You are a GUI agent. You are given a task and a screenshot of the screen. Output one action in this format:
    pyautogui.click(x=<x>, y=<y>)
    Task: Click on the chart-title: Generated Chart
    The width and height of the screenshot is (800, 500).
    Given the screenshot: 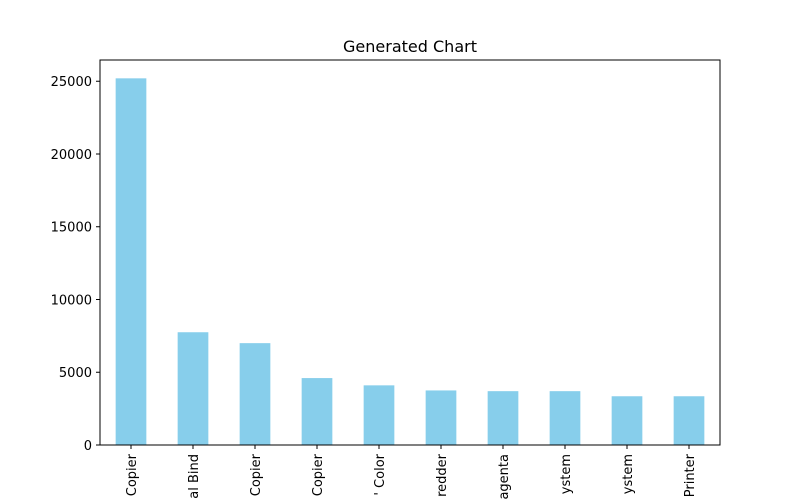 What is the action you would take?
    pyautogui.click(x=410, y=46)
    